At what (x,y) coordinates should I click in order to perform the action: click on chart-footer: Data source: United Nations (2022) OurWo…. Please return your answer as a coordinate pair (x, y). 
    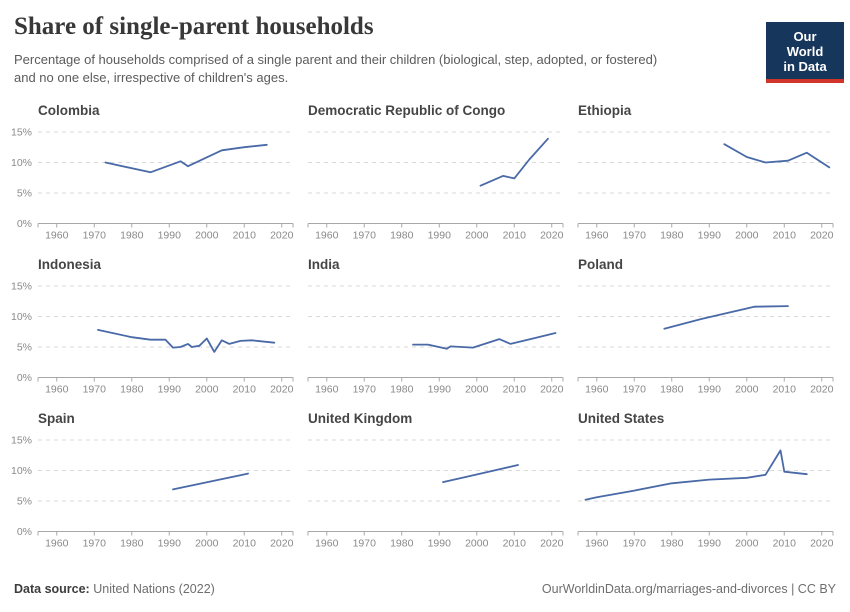
    Looking at the image, I should click on (425, 589).